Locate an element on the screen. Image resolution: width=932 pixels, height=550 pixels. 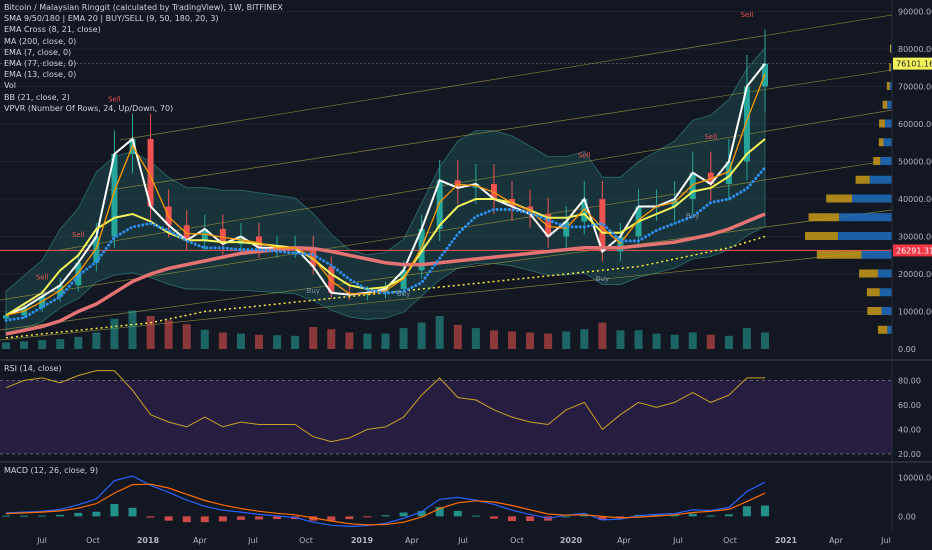
time-tick-label: Oct is located at coordinates (306, 540).